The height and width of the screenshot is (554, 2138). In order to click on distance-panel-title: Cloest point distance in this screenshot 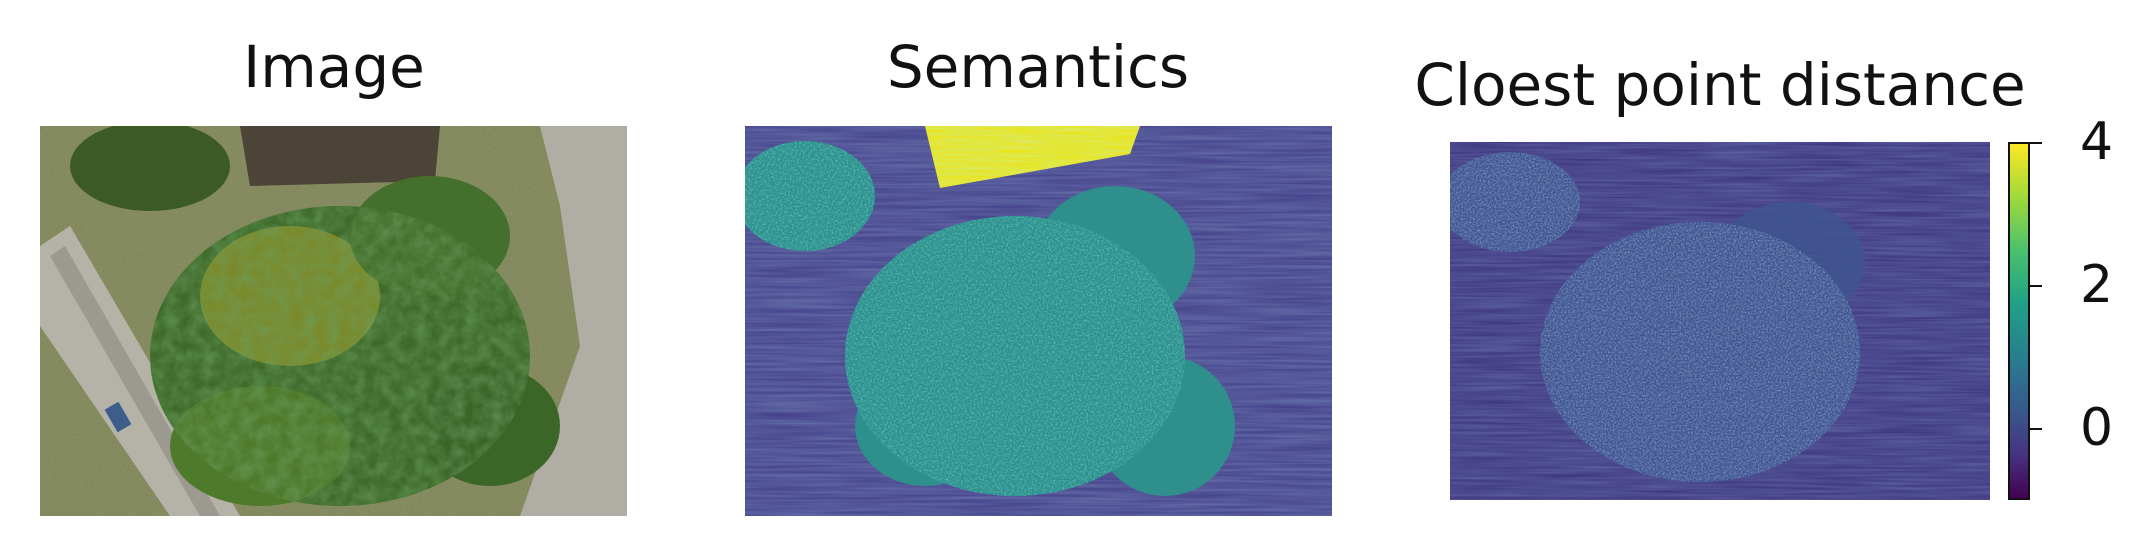, I will do `click(1720, 85)`.